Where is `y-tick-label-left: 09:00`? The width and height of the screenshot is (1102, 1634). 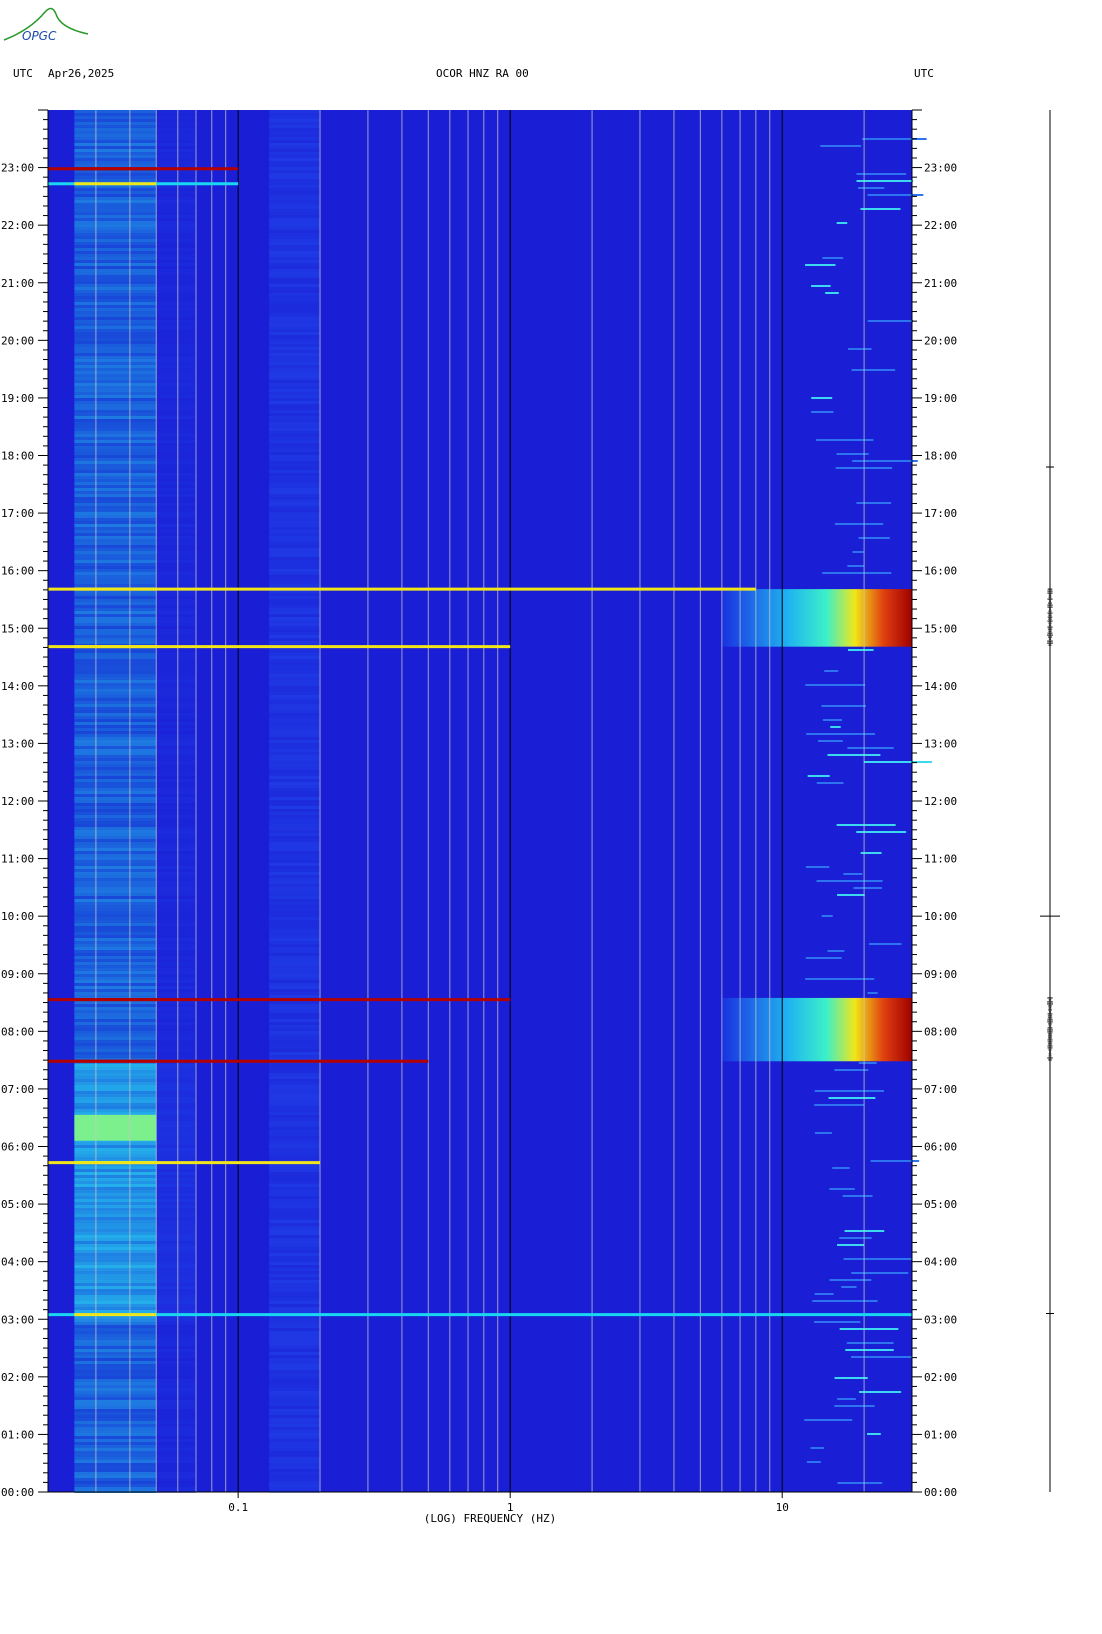 y-tick-label-left: 09:00 is located at coordinates (17, 974).